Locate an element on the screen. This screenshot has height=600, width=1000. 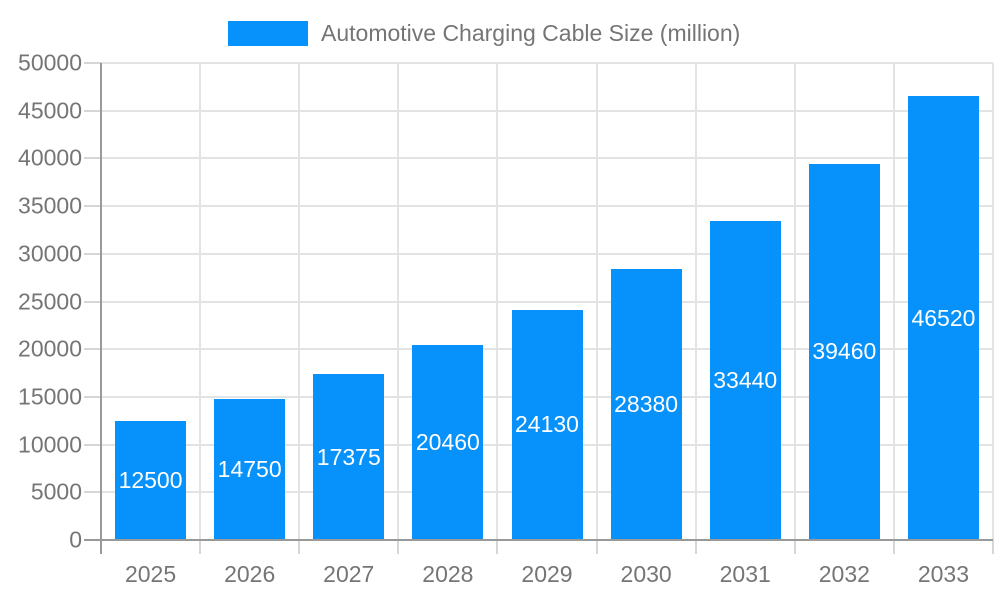
bar-value-label: 12500 is located at coordinates (150, 479).